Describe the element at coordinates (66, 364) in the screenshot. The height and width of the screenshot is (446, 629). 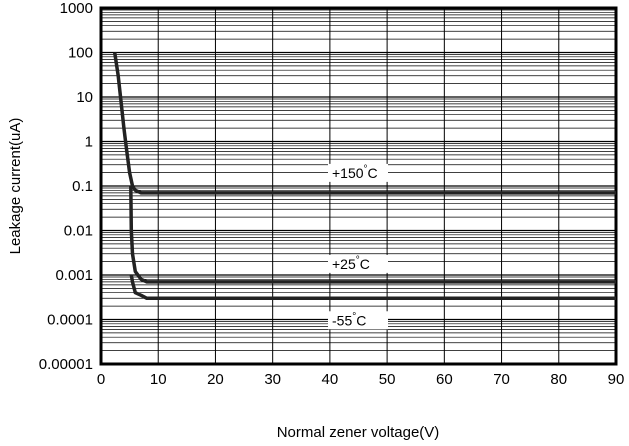
I see `y-tick-label: 0.00001` at that location.